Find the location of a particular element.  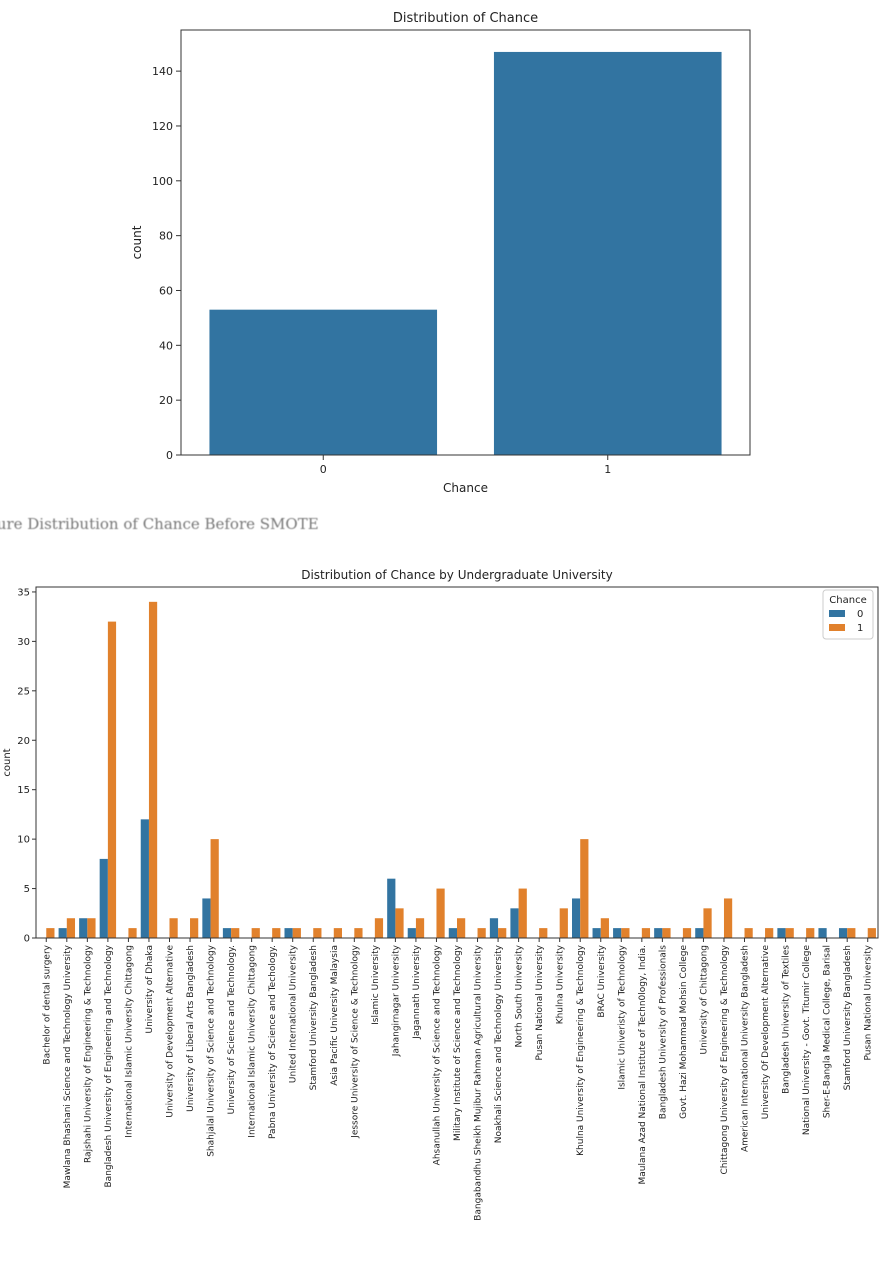

legend: Chance 0 1 is located at coordinates (848, 614).